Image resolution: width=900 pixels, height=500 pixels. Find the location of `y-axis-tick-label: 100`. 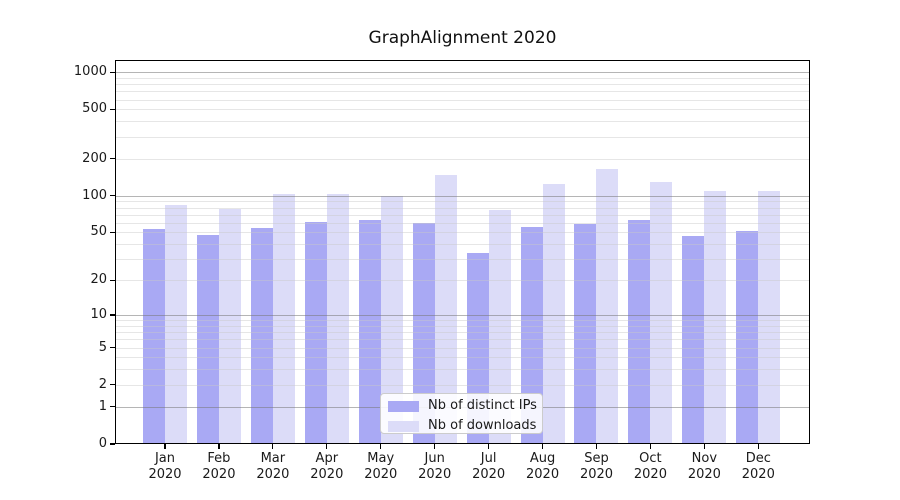

y-axis-tick-label: 100 is located at coordinates (94, 195).